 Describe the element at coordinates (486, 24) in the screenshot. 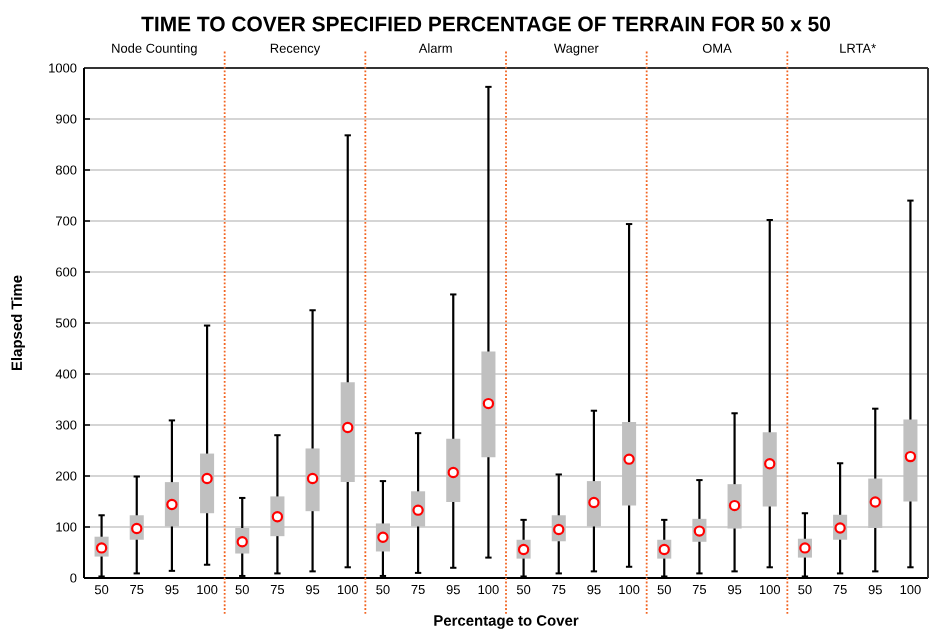

I see `text: TIME TO COVER SPECIFIED PERCENTAGE OF TERRAIN FOR 50 x 50` at that location.